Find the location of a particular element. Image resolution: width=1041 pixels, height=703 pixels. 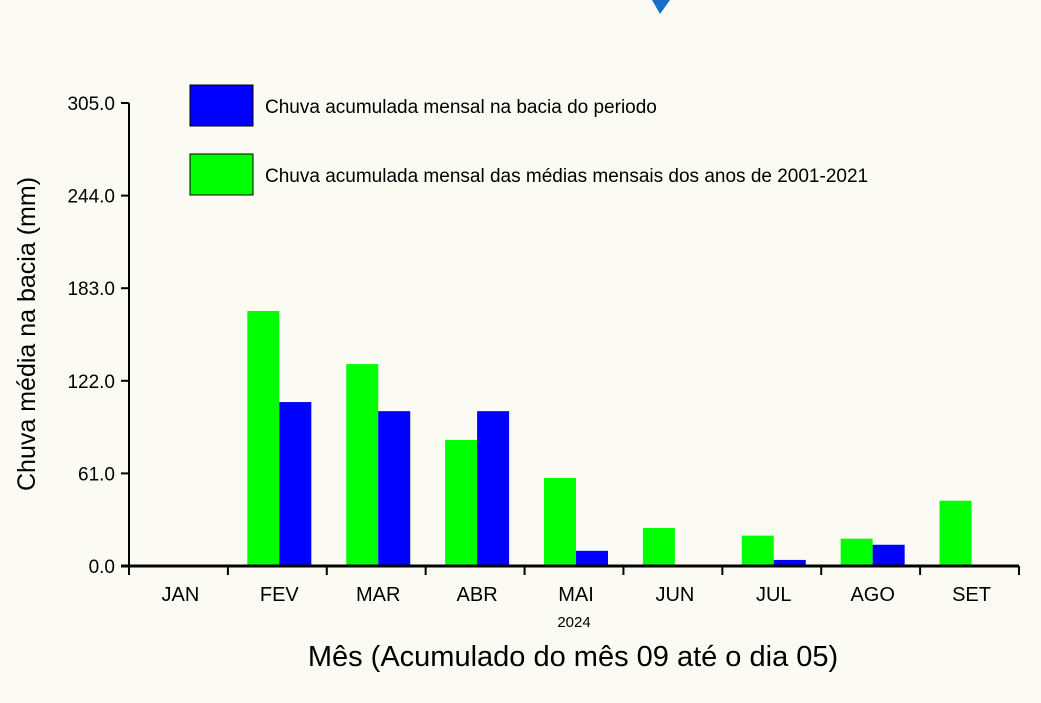

y-tick-label: 0.0 is located at coordinates (102, 567).